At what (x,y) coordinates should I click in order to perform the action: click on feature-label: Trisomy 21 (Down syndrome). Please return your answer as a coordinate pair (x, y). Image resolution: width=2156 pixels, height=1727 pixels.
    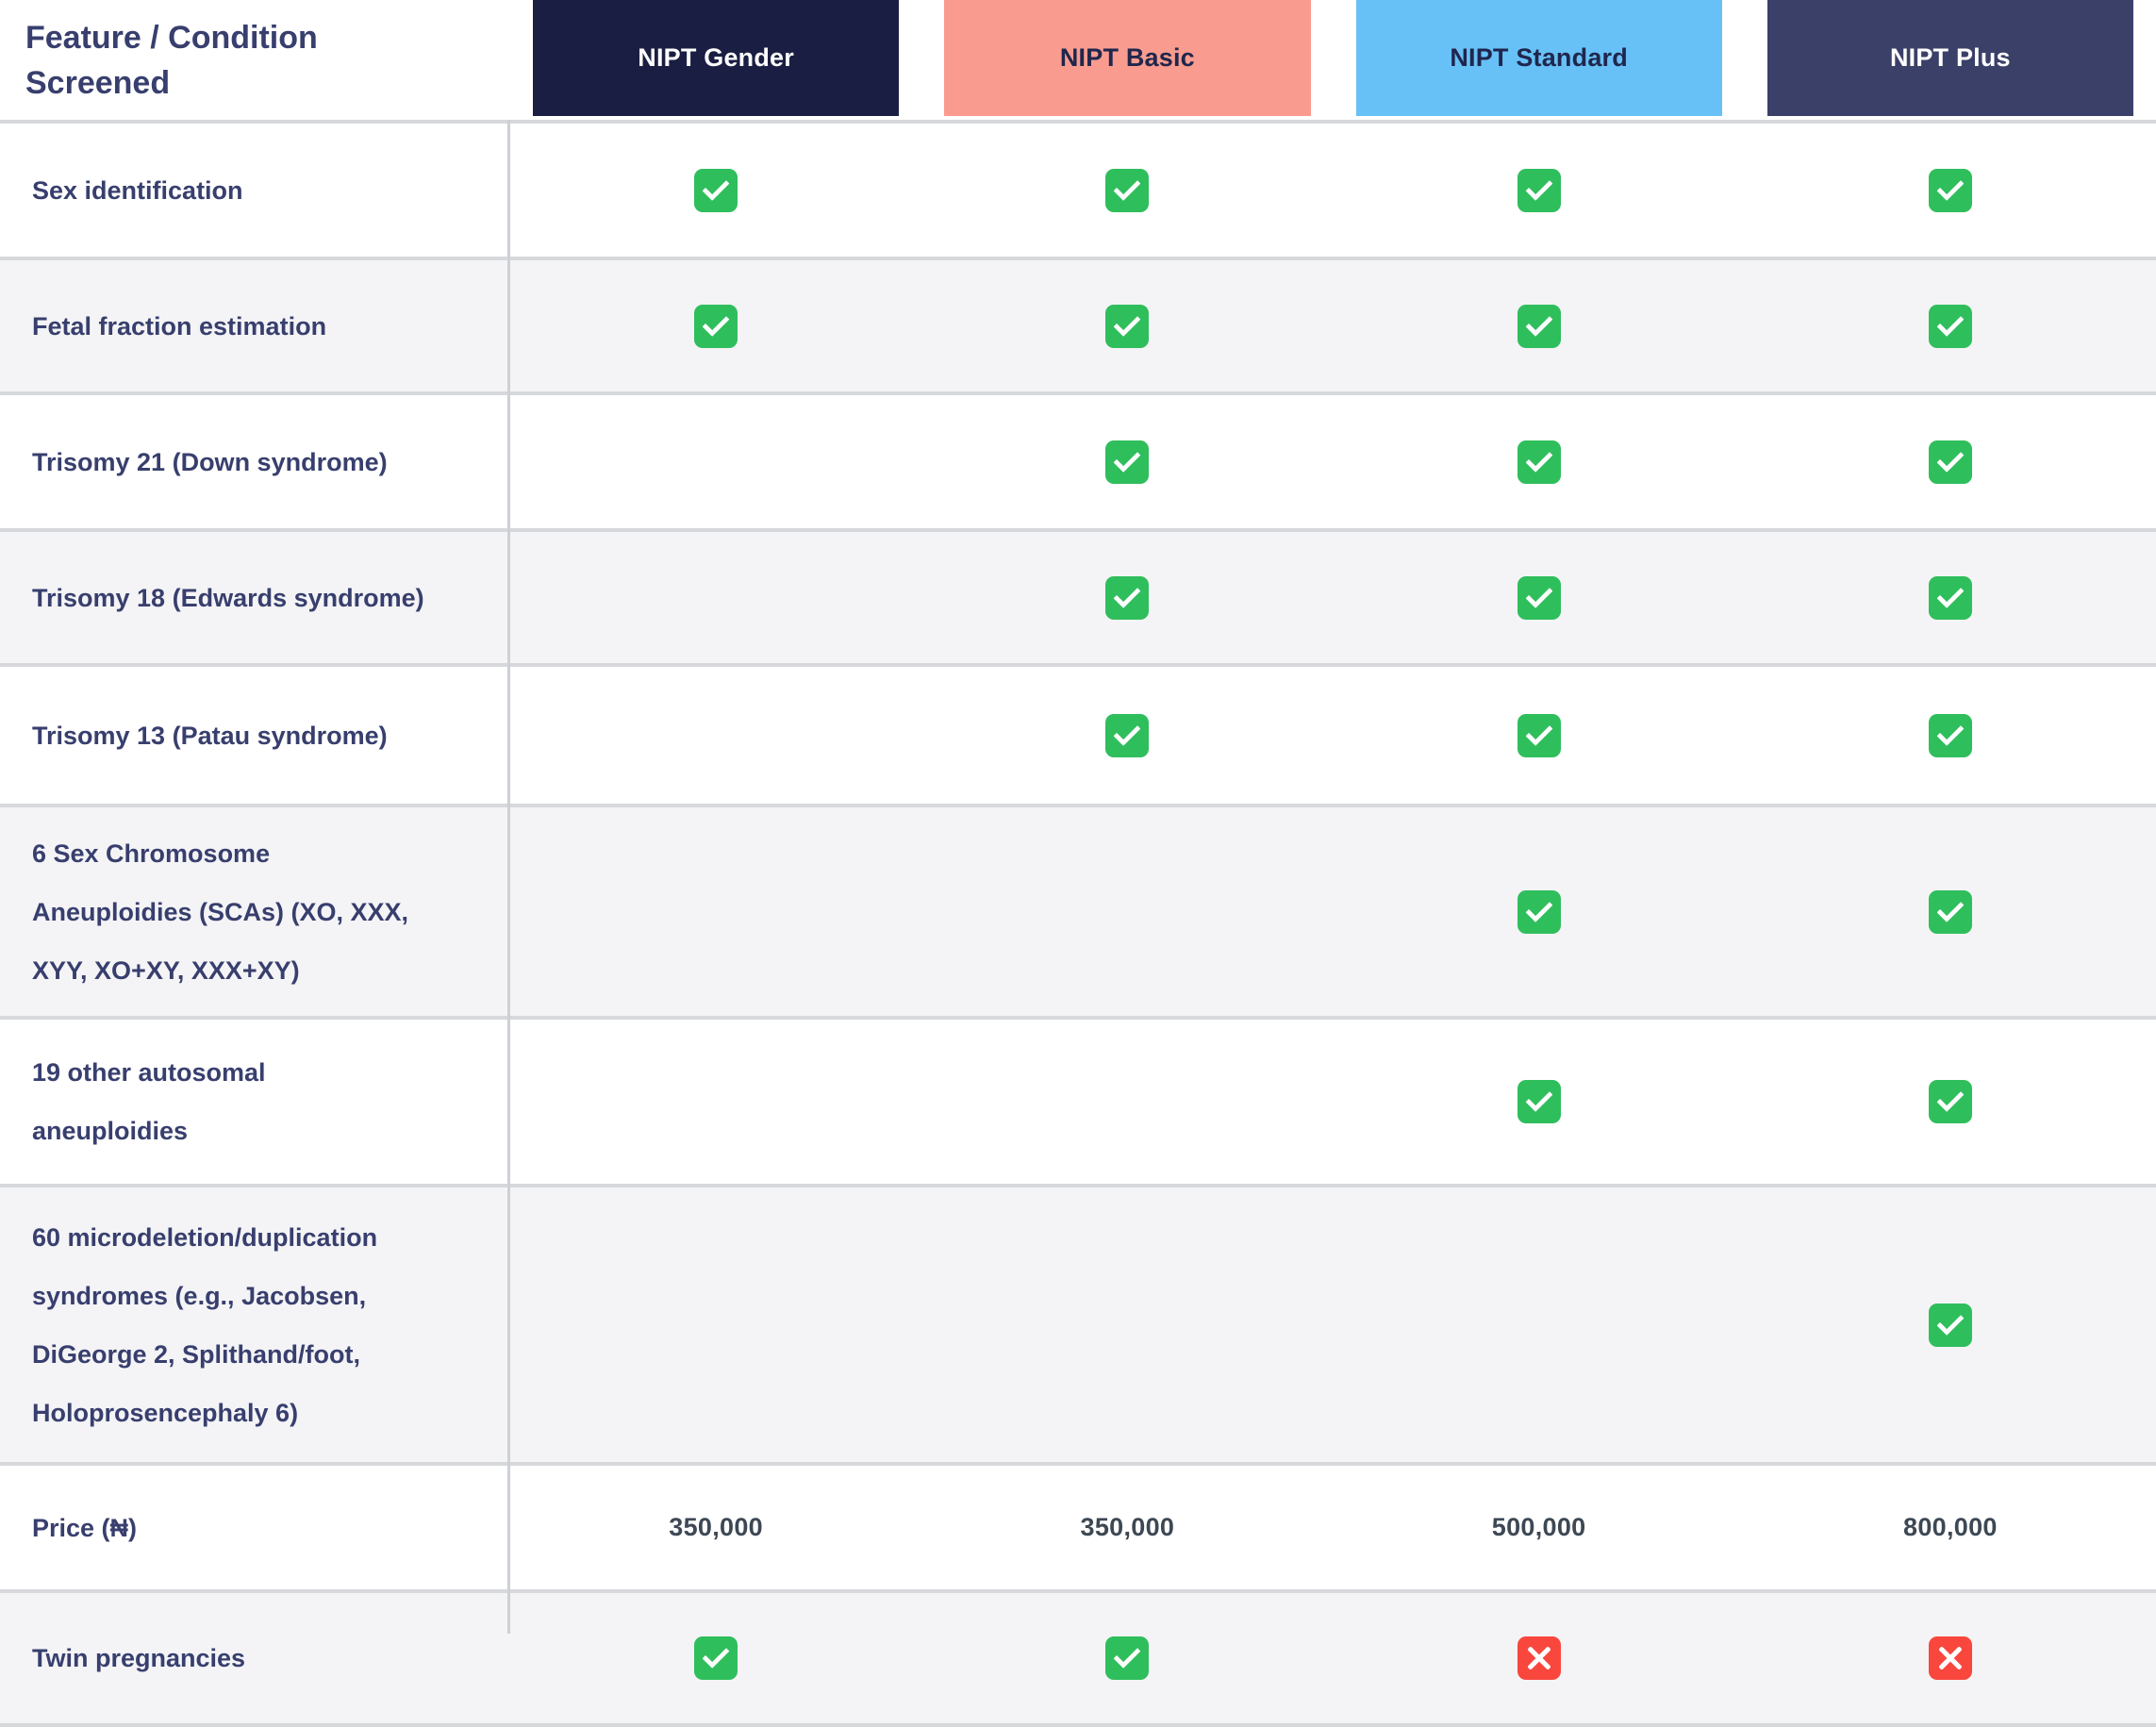
    Looking at the image, I should click on (210, 462).